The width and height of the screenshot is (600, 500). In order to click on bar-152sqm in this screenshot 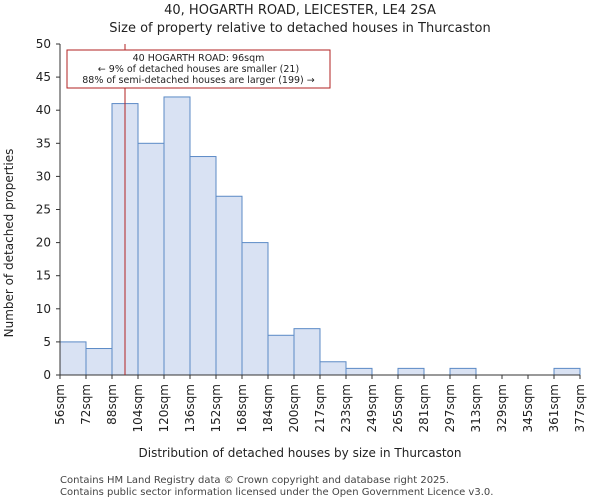, I will do `click(229, 285)`.